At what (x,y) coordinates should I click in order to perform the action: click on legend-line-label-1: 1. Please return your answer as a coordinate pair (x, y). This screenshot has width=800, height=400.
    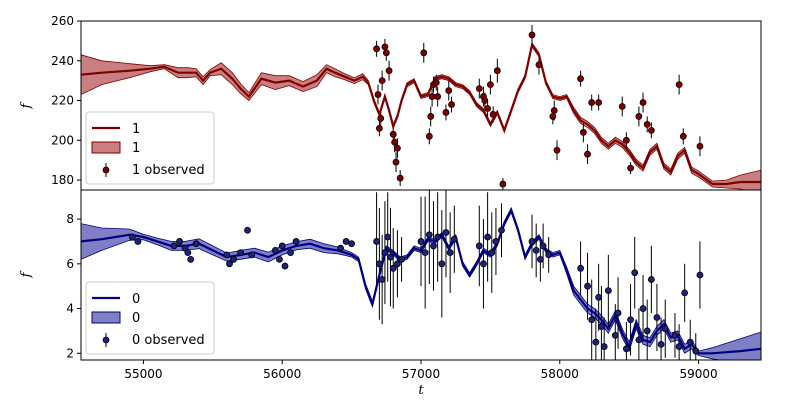
    Looking at the image, I should click on (136, 129).